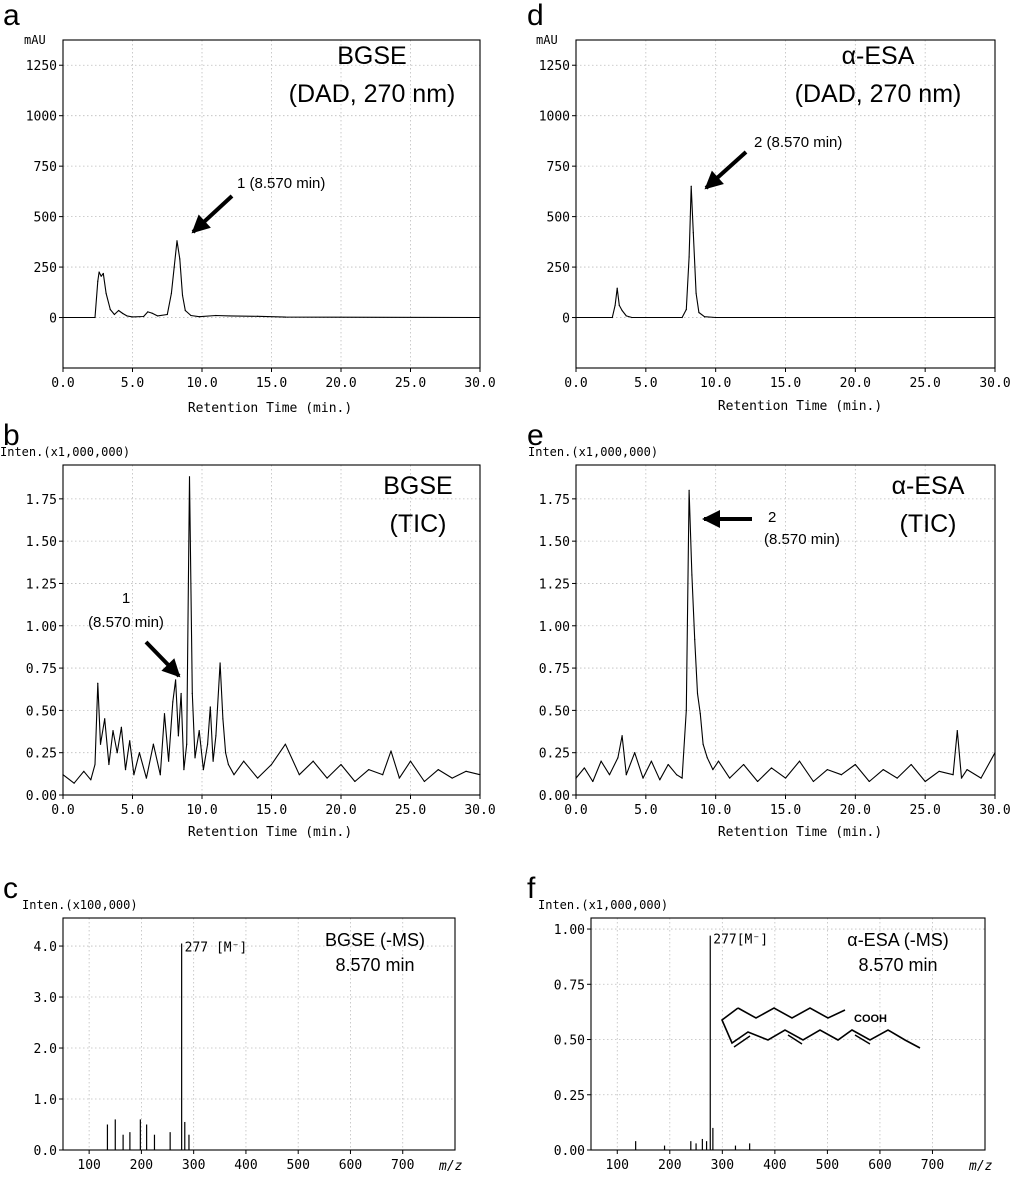 The width and height of the screenshot is (1024, 1179). I want to click on peak-annotation: 2, so click(772, 517).